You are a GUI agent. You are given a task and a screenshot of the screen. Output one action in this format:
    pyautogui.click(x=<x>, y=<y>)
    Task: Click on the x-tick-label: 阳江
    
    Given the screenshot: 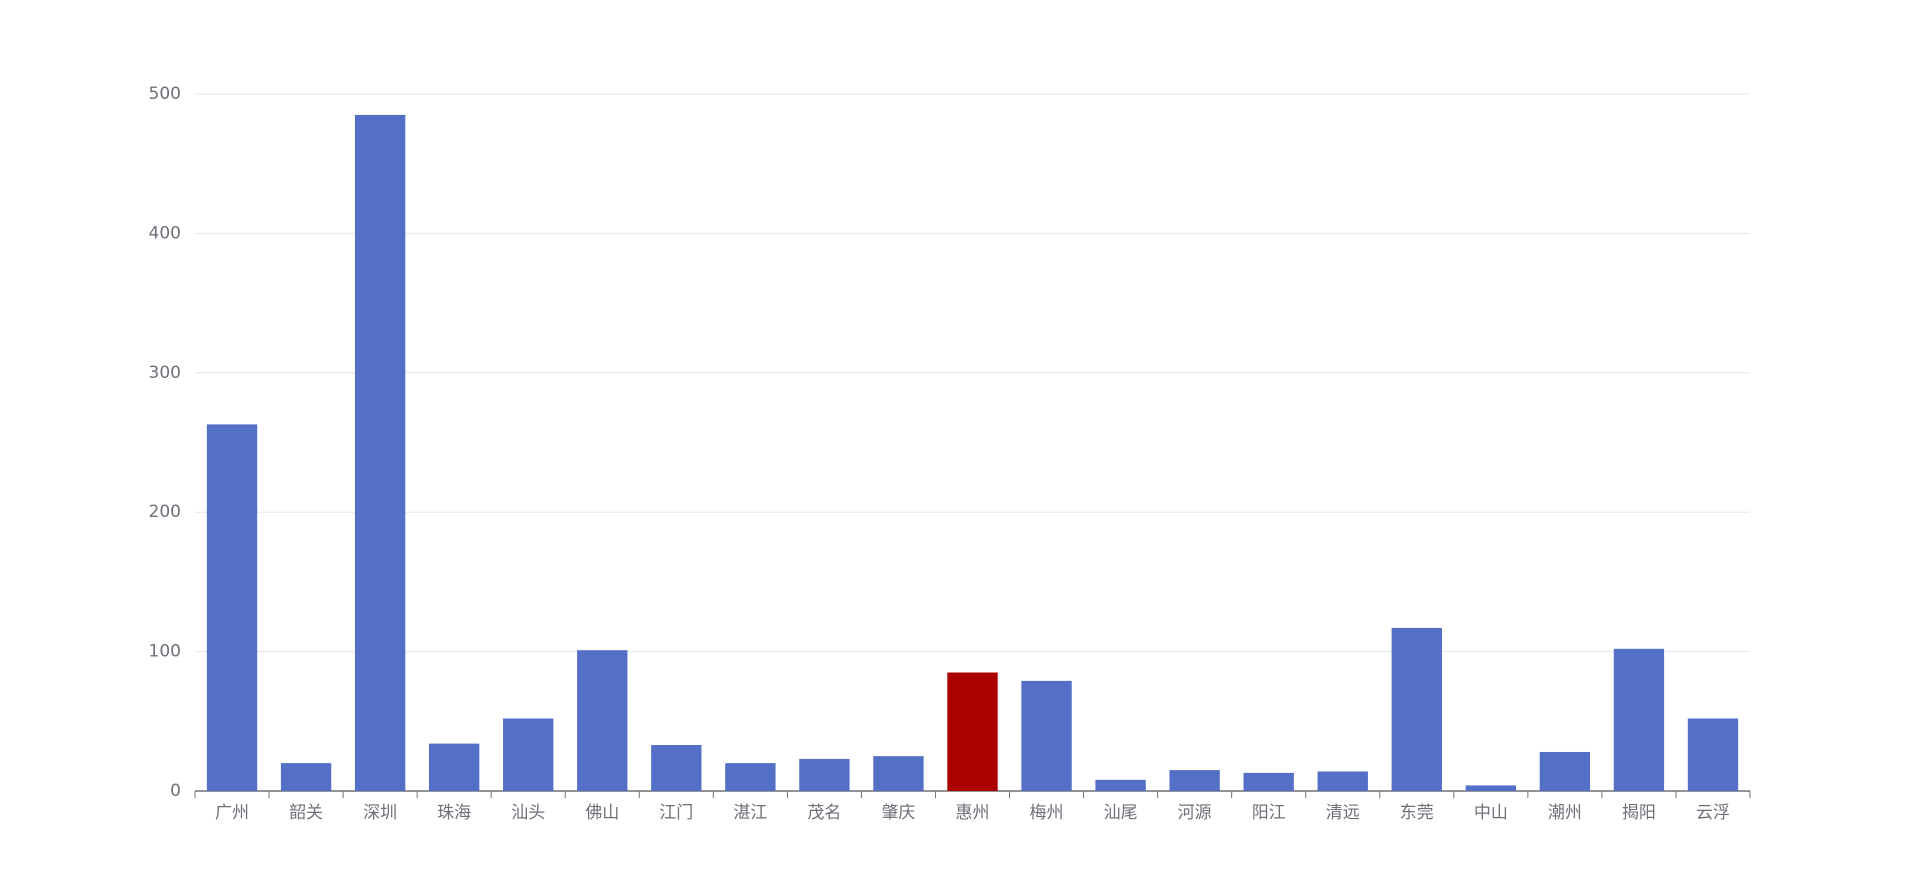 What is the action you would take?
    pyautogui.click(x=1269, y=813)
    